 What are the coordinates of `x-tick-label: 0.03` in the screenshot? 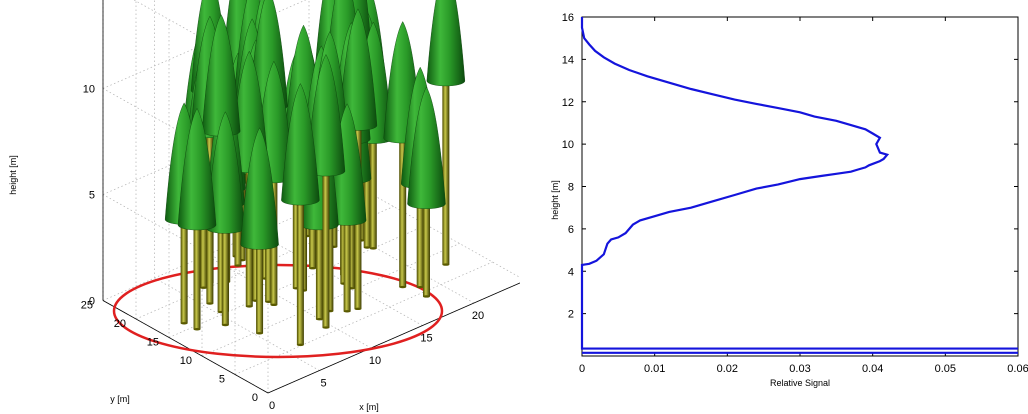 It's located at (799, 369).